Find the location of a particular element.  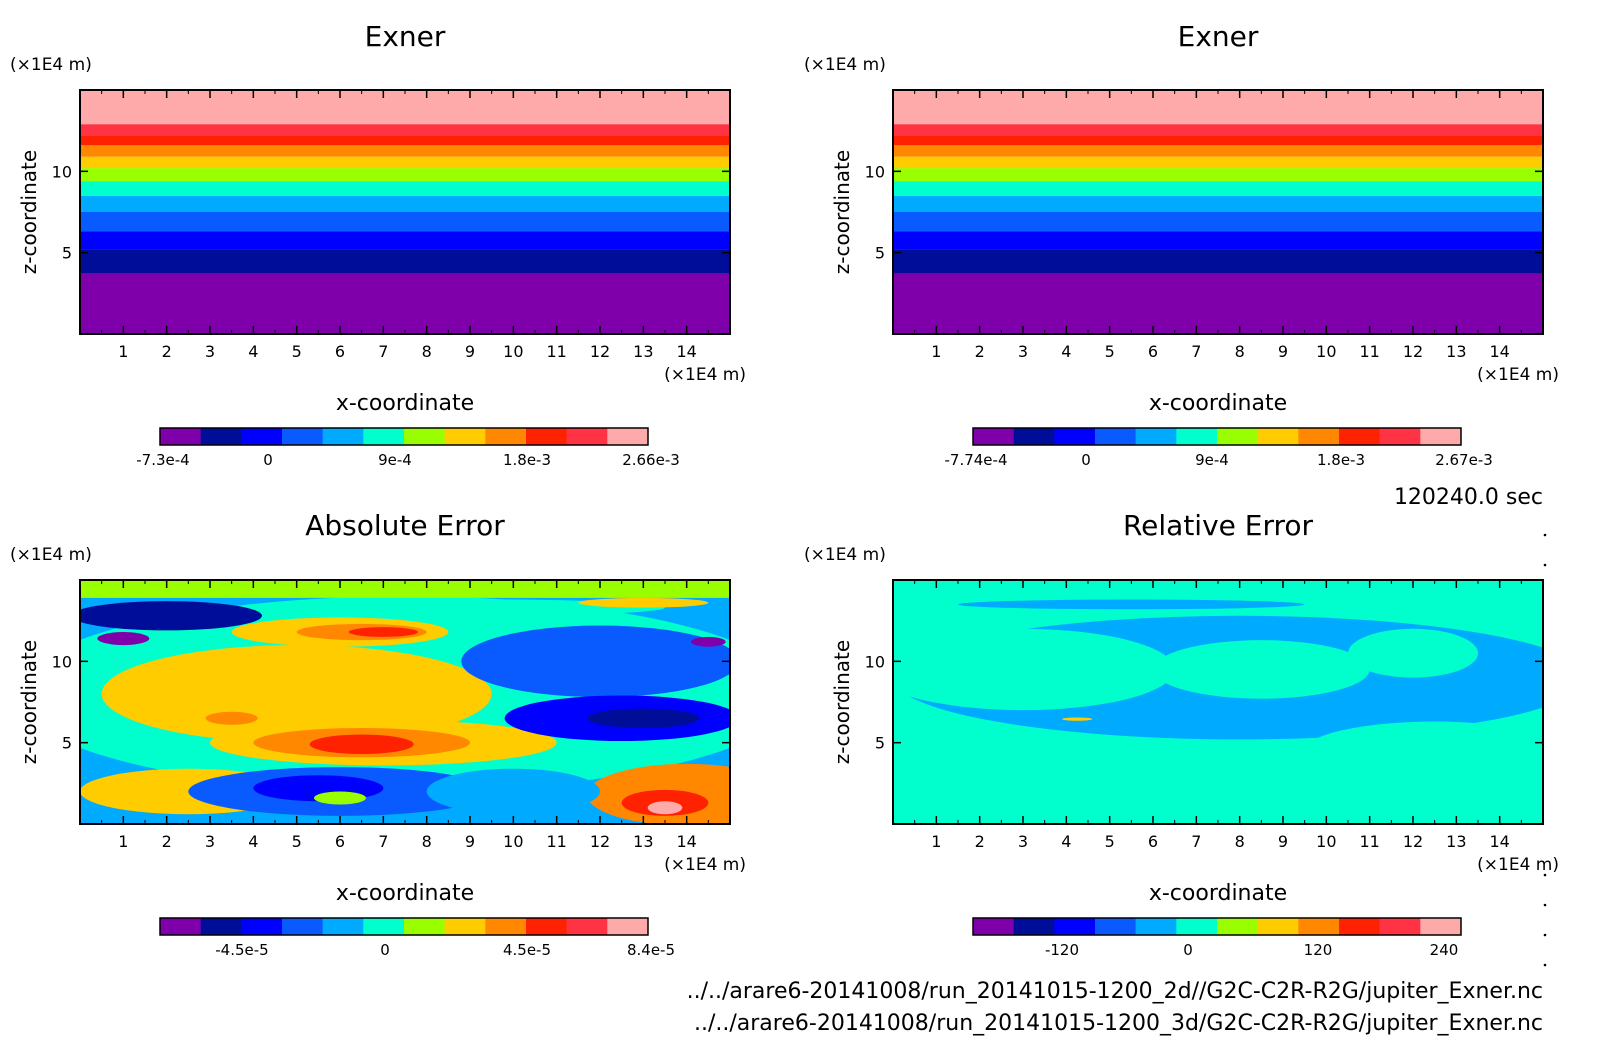

colorbar-label: 9e-4 is located at coordinates (1212, 460).